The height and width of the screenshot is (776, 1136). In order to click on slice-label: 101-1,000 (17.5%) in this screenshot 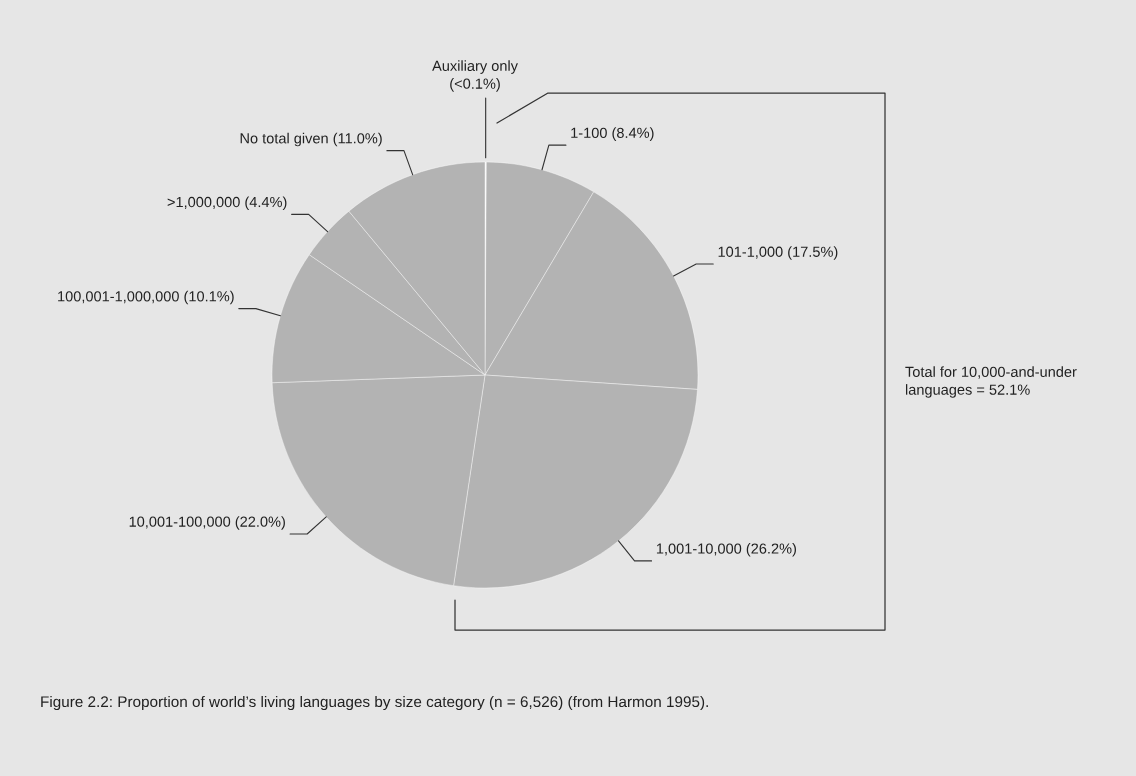, I will do `click(778, 253)`.